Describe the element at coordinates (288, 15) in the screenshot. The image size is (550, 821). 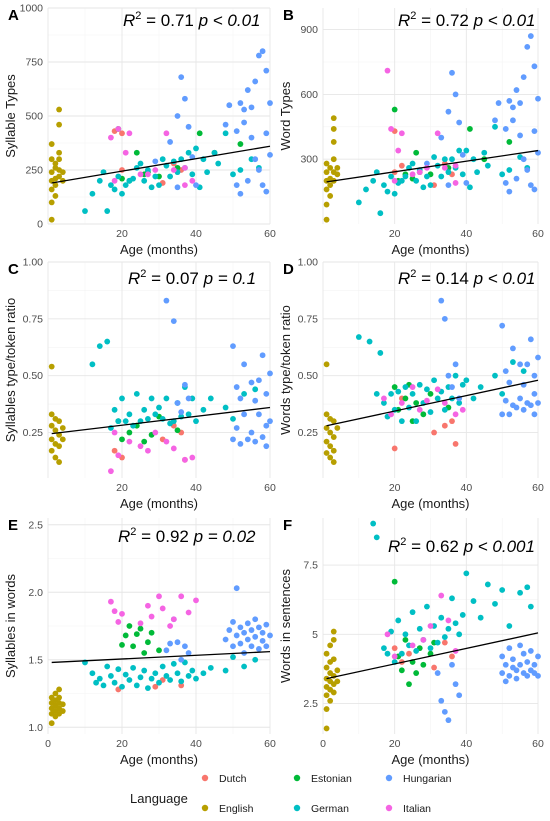
I see `panel-letter: B` at that location.